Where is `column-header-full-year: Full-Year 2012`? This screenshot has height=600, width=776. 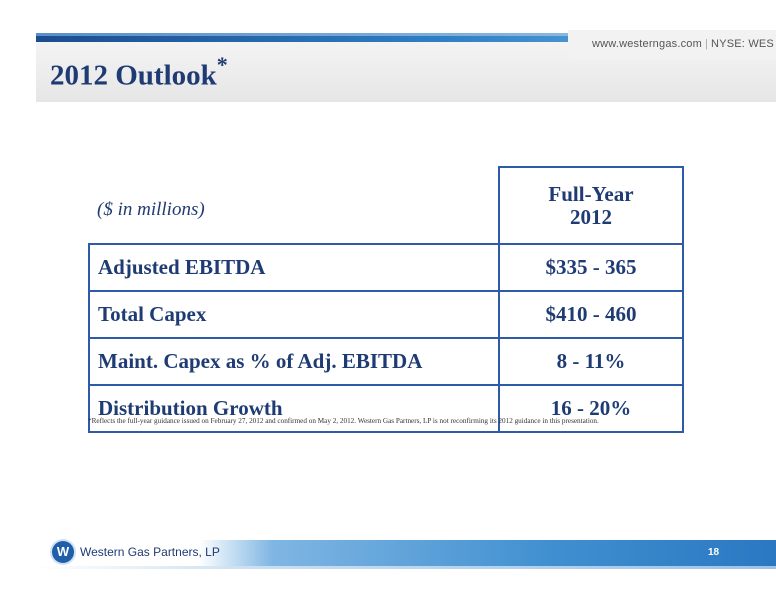 column-header-full-year: Full-Year 2012 is located at coordinates (591, 205).